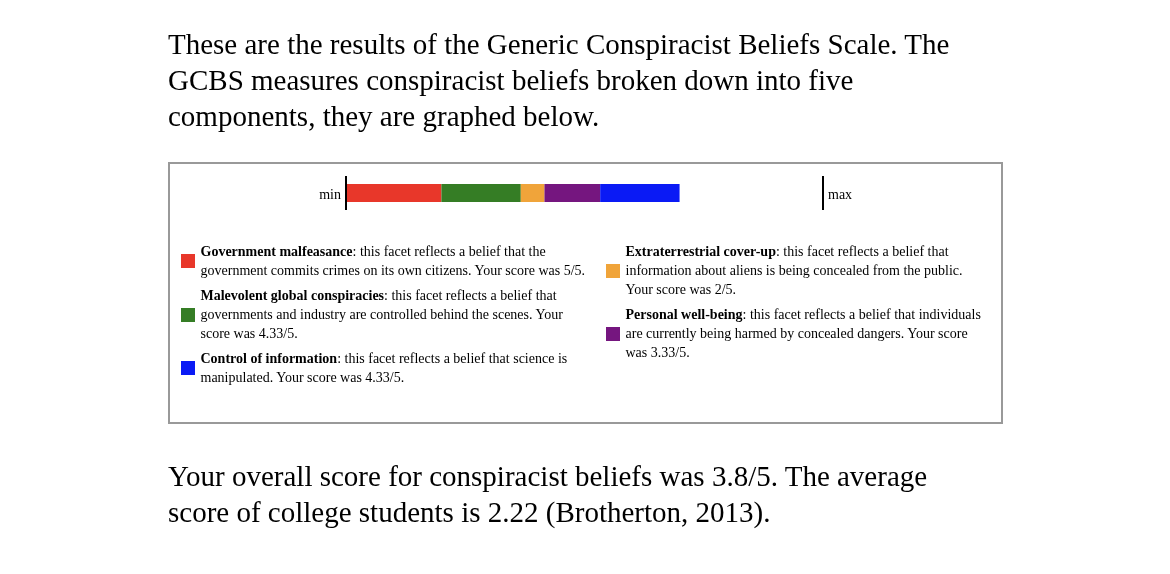 Image resolution: width=1170 pixels, height=574 pixels. Describe the element at coordinates (840, 194) in the screenshot. I see `ref-line-label: max` at that location.